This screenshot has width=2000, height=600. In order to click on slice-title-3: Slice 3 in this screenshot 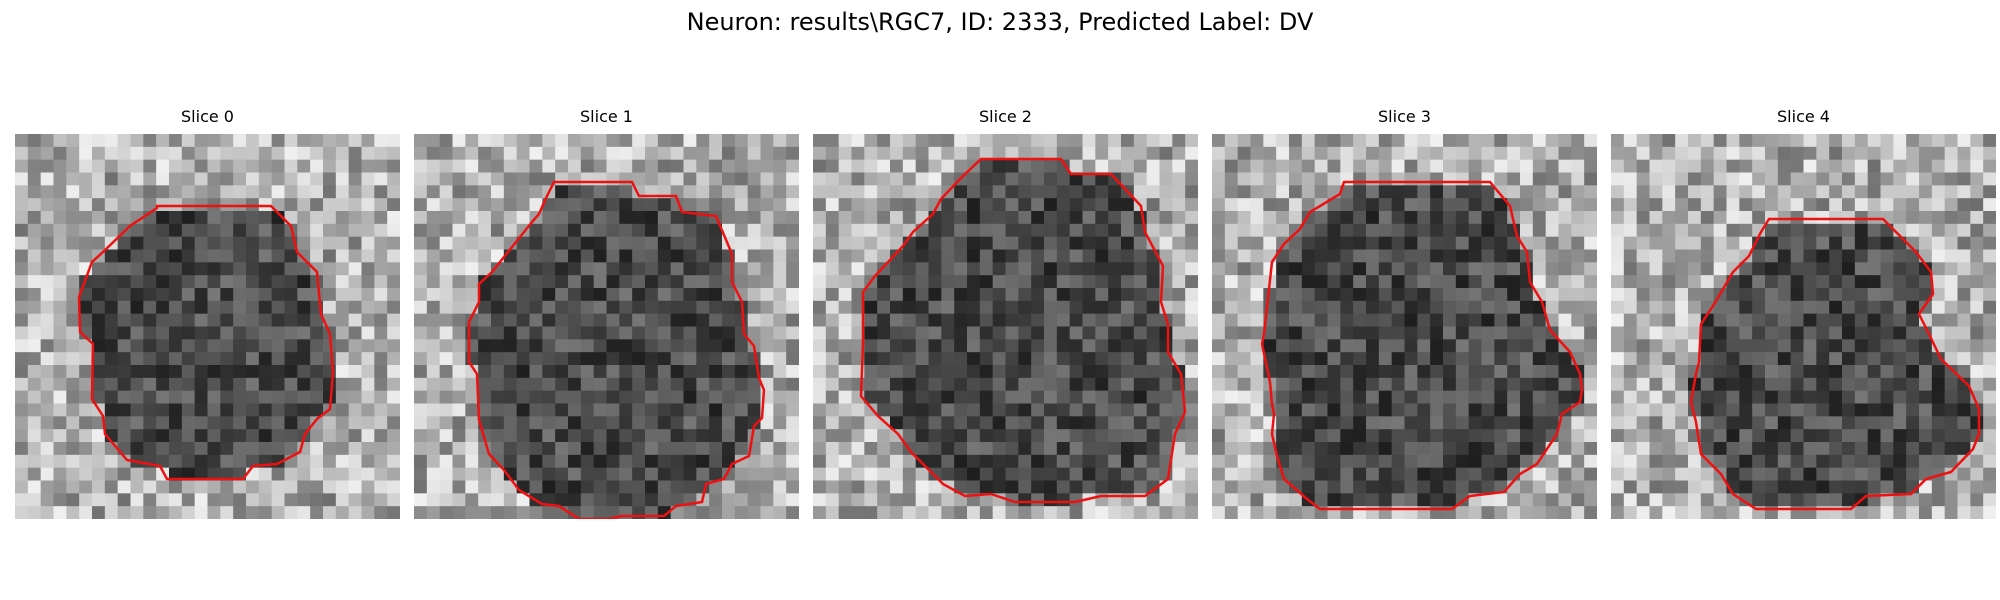, I will do `click(1404, 116)`.